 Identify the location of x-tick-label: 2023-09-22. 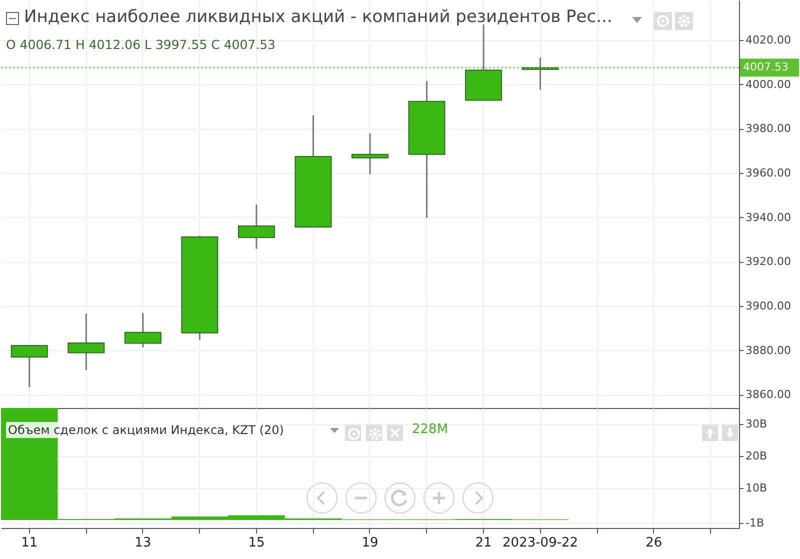
(540, 543).